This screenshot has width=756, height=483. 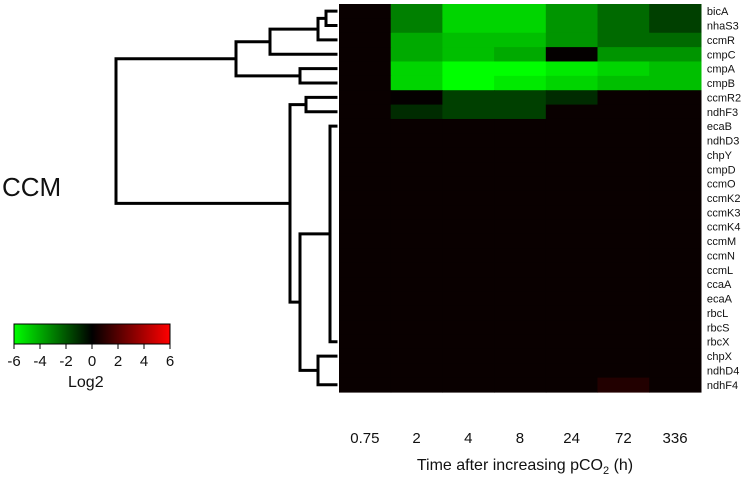 I want to click on row-label: ccmK3, so click(x=724, y=213).